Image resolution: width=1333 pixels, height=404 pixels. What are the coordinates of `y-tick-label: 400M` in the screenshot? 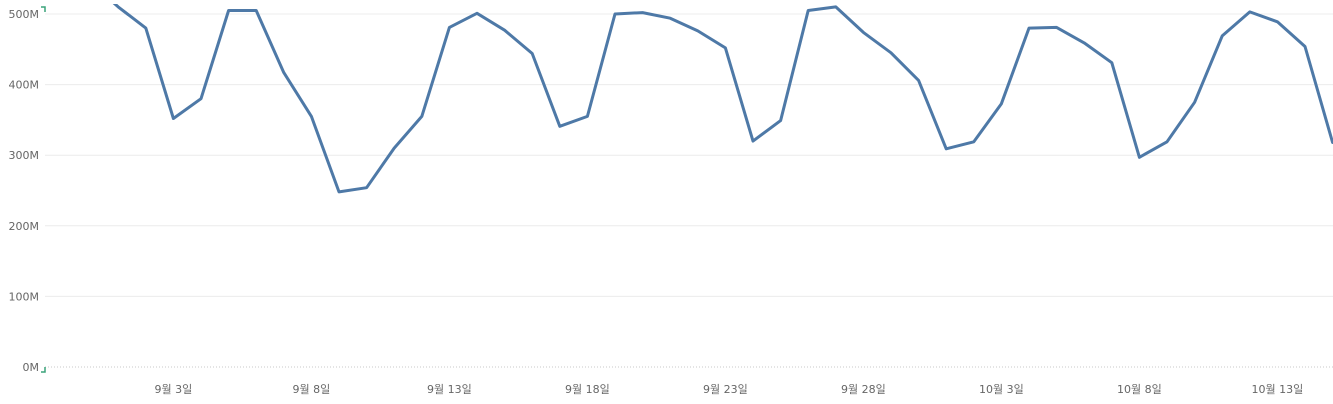 It's located at (24, 85).